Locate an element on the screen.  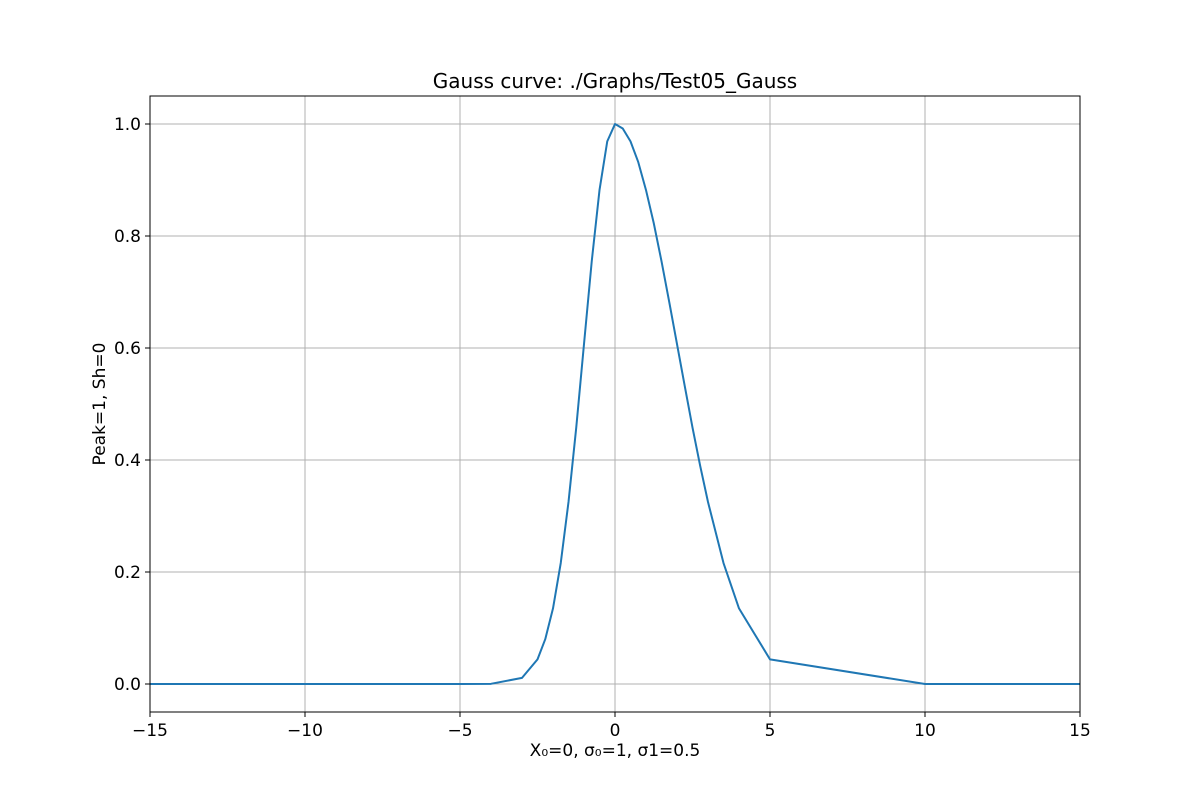
x-tick-label: 15 is located at coordinates (1080, 731).